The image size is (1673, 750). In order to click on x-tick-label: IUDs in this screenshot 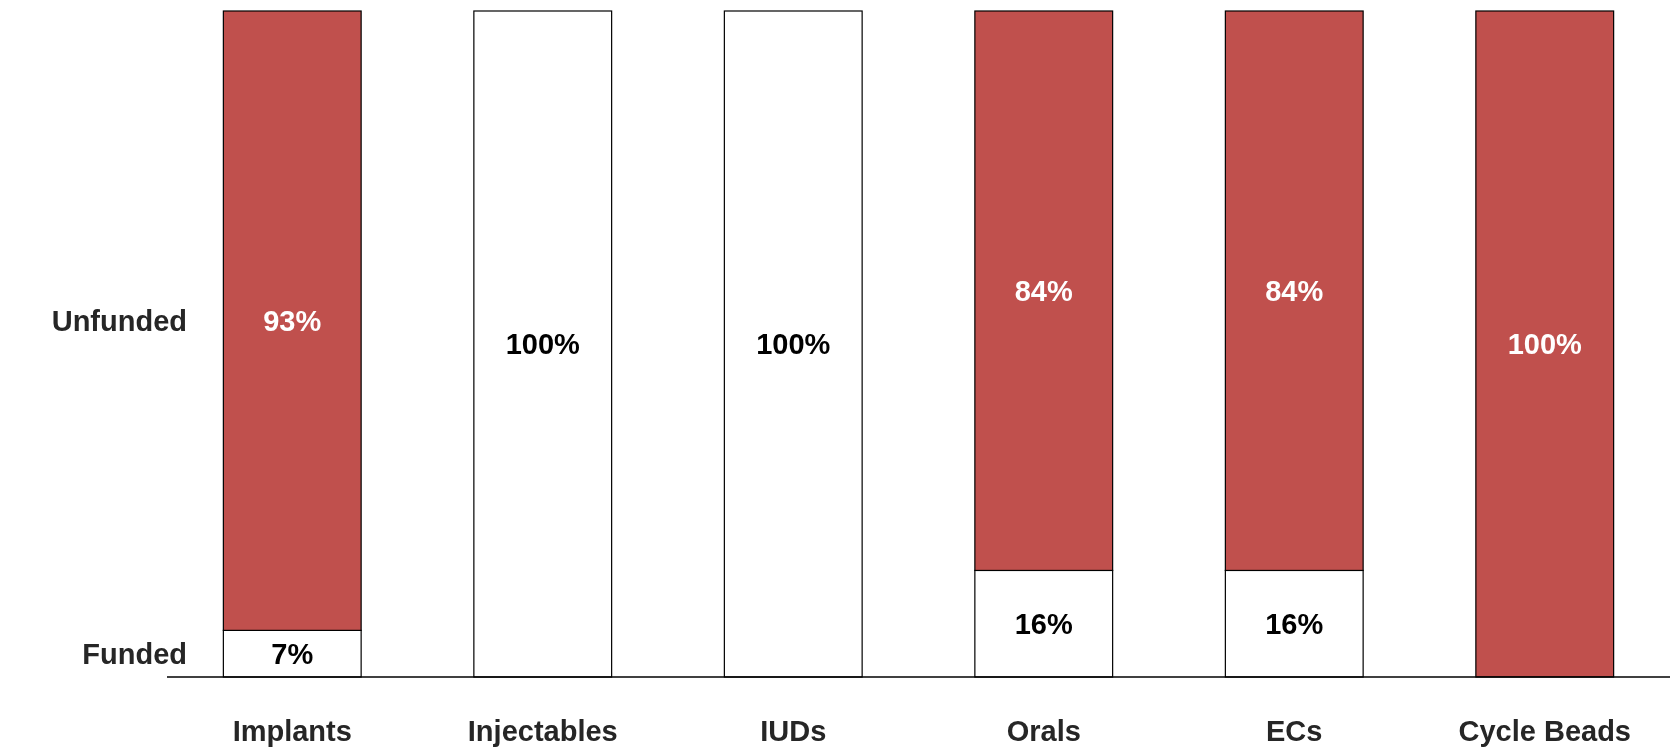, I will do `click(793, 731)`.